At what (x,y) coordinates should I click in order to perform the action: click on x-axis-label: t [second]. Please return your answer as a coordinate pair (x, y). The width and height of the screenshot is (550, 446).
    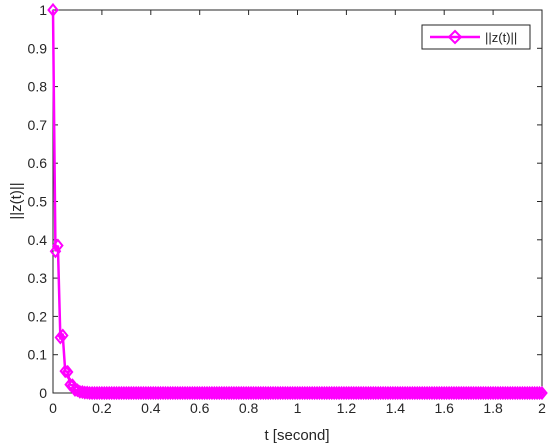
    Looking at the image, I should click on (296, 435).